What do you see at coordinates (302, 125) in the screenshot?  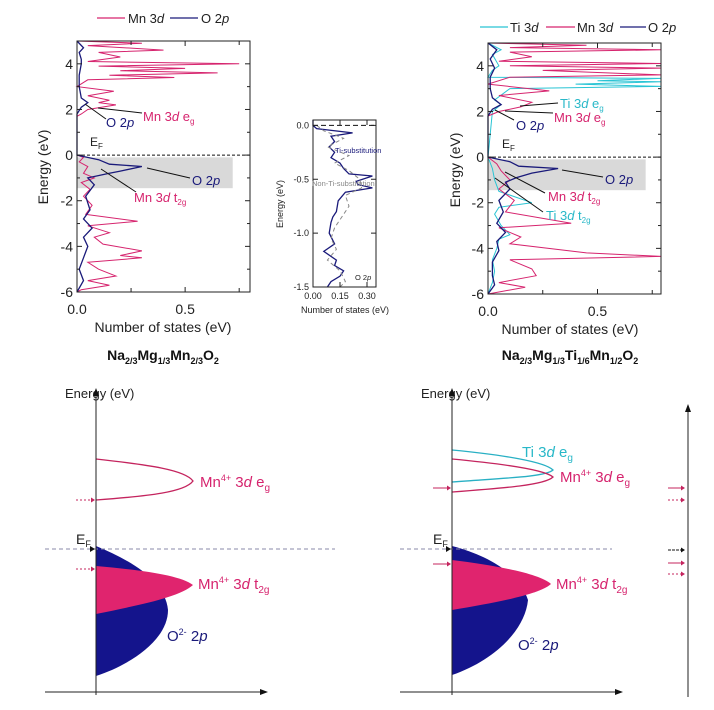 I see `y-tick-label: 0.0` at bounding box center [302, 125].